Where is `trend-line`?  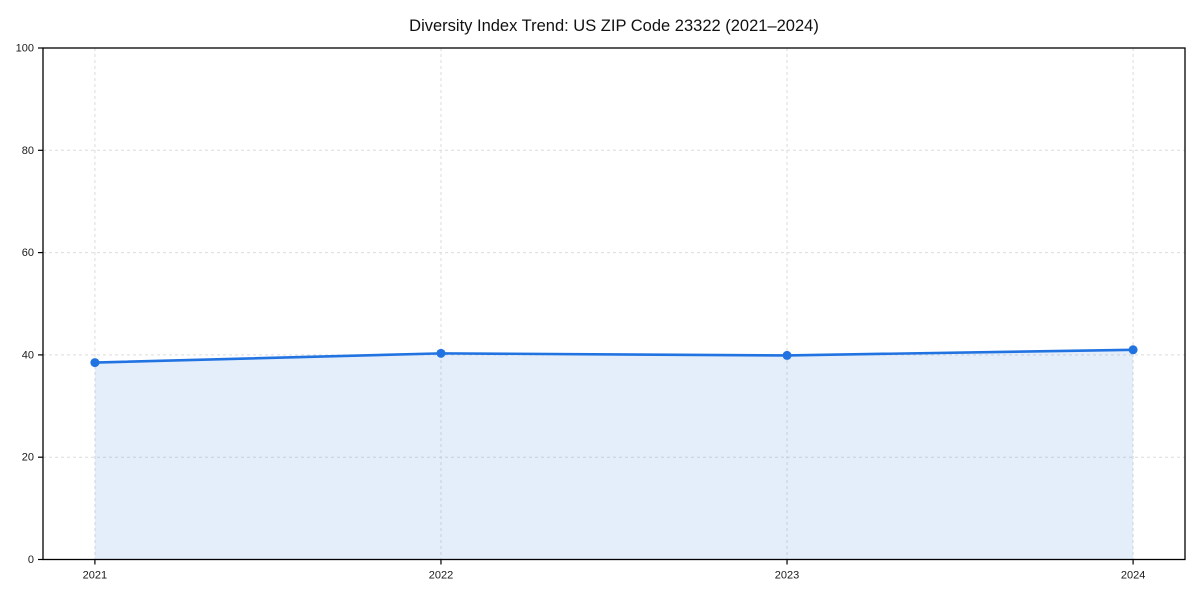 trend-line is located at coordinates (614, 356).